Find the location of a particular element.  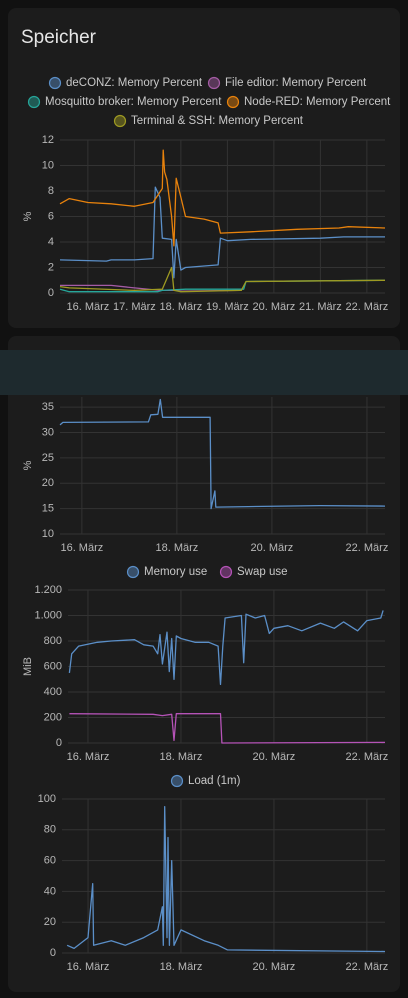

y-tick-label: 400 is located at coordinates (53, 692).